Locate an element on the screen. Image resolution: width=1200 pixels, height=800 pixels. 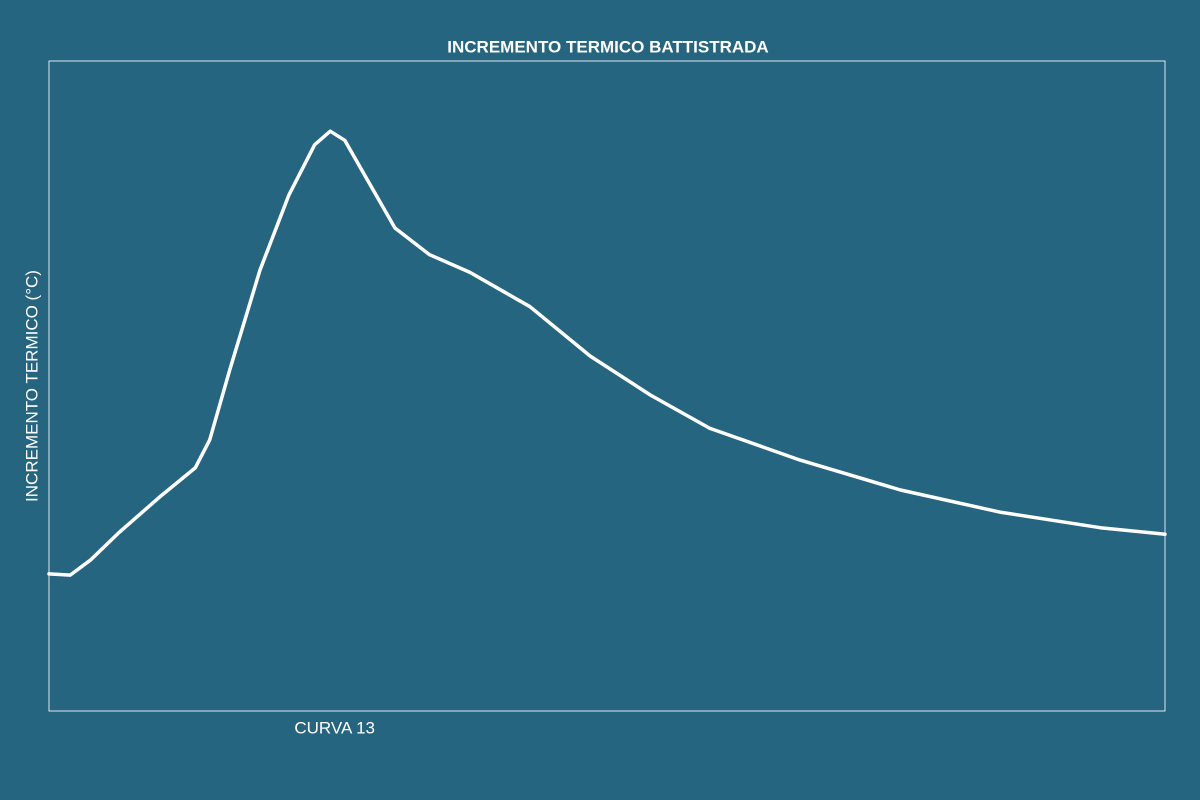
y-axis-label: INCREMENTO TERMICO (°C) is located at coordinates (31, 386).